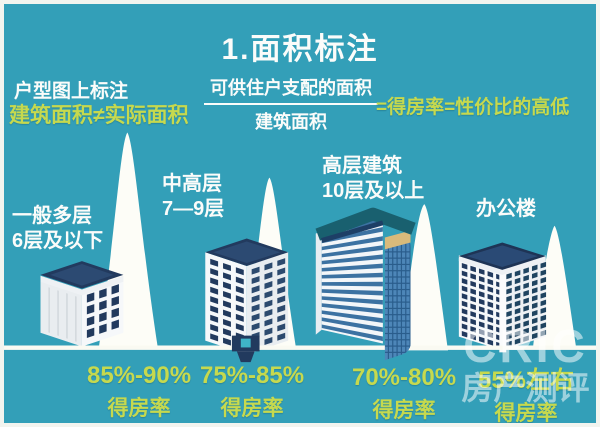 Image resolution: width=600 pixels, height=427 pixels. I want to click on floorplan-note-line2: 建筑面积≠实际面积, so click(99, 115).